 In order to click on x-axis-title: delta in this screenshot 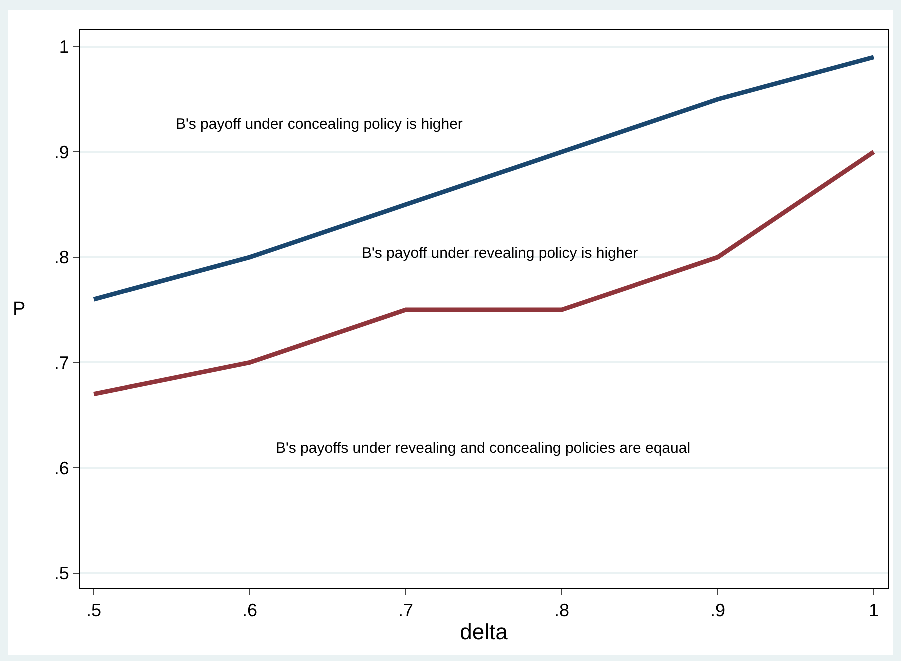, I will do `click(484, 632)`.